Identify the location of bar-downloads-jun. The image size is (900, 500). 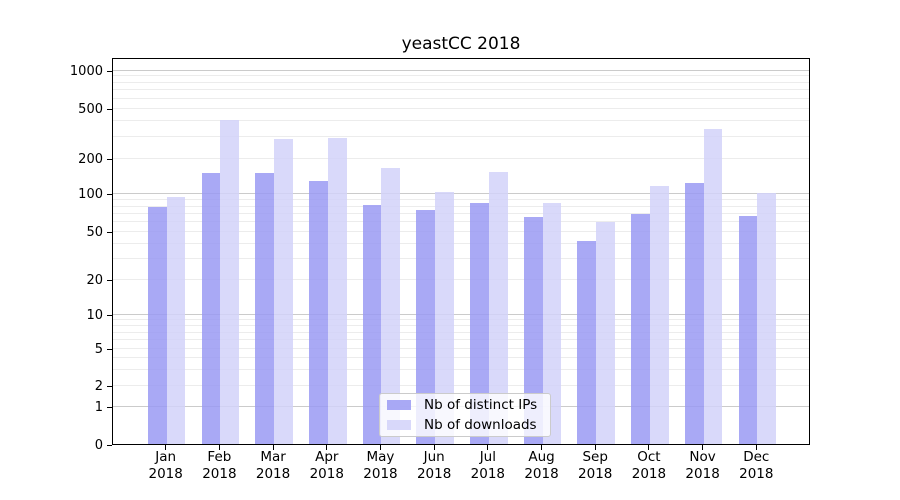
(444, 317).